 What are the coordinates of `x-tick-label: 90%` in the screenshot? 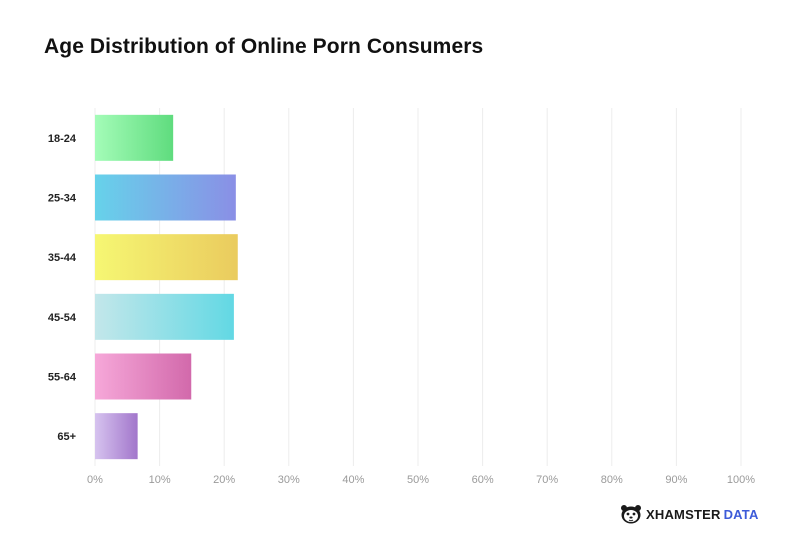 It's located at (676, 480).